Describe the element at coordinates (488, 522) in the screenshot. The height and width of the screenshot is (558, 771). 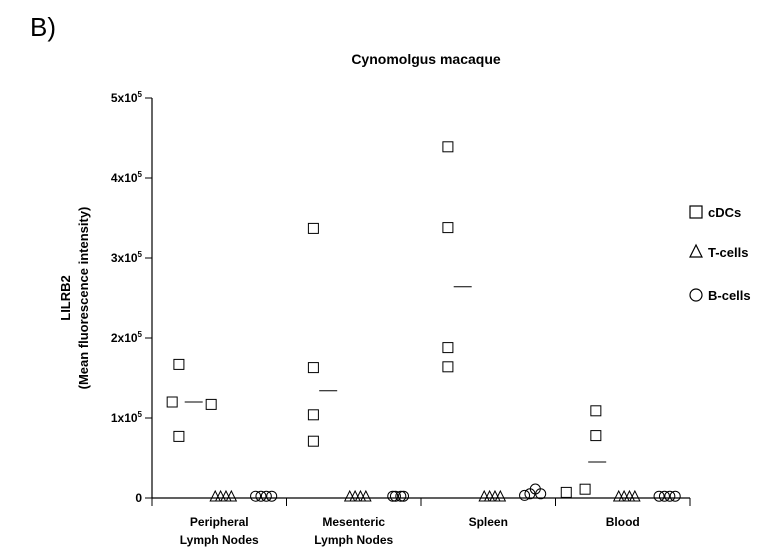
I see `x-category-label: Spleen` at that location.